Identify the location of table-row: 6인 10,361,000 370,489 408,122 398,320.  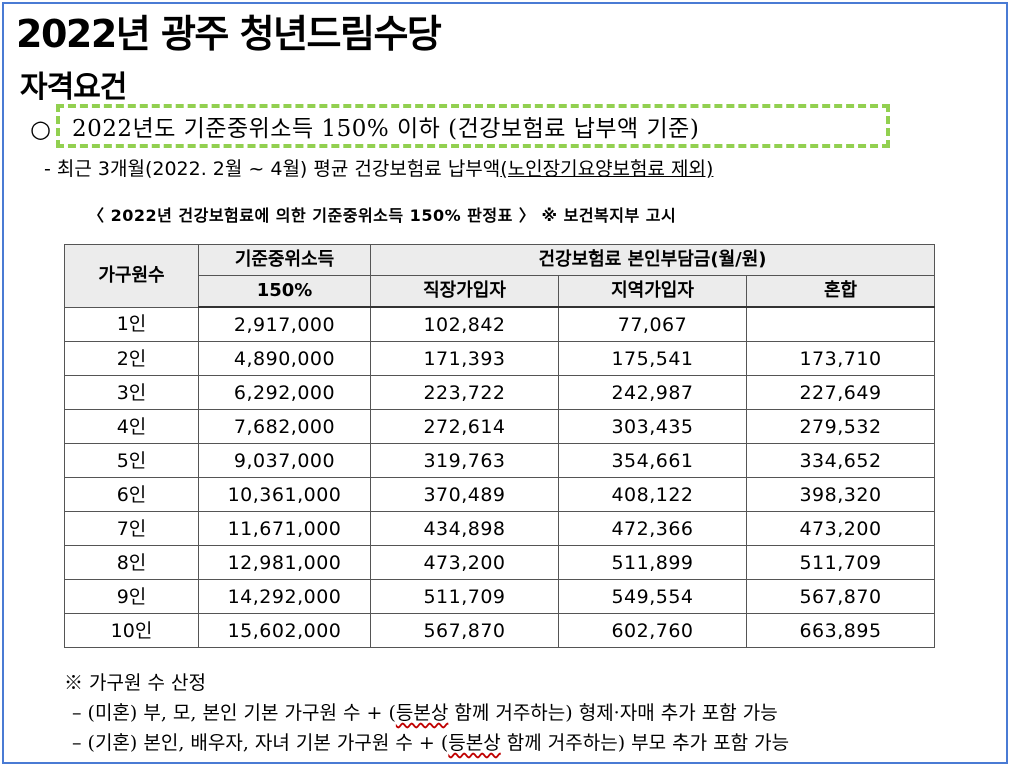
(500, 494).